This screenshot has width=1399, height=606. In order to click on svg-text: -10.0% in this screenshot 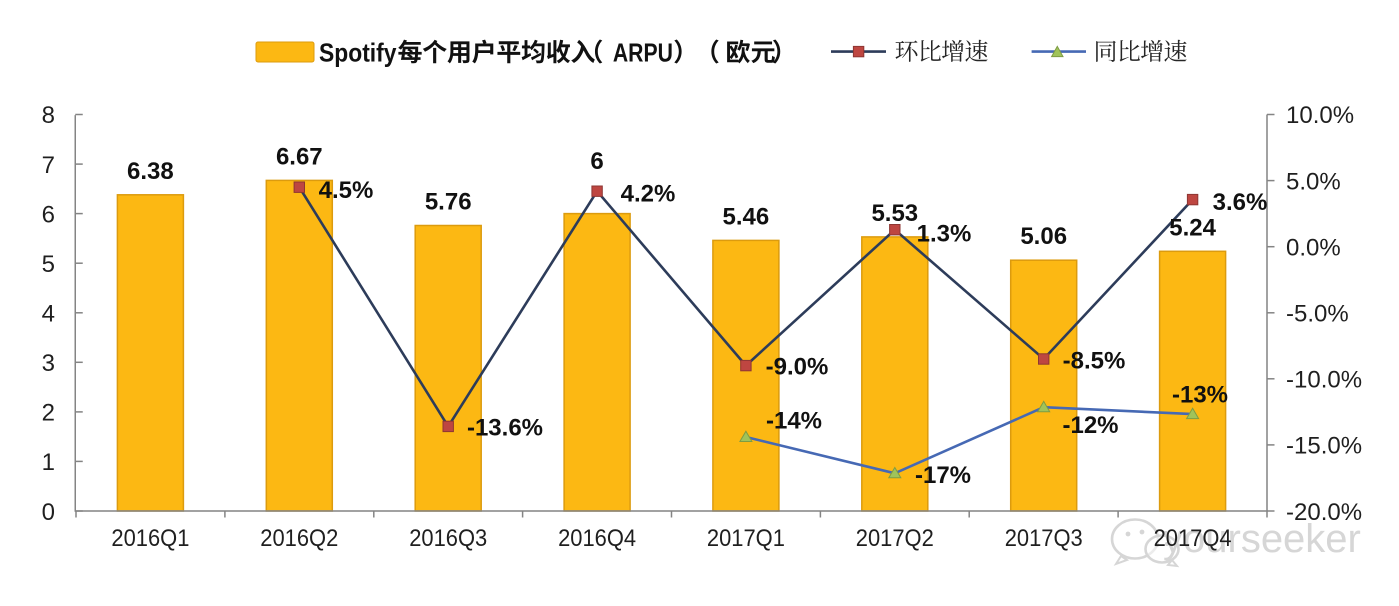, I will do `click(1324, 380)`.